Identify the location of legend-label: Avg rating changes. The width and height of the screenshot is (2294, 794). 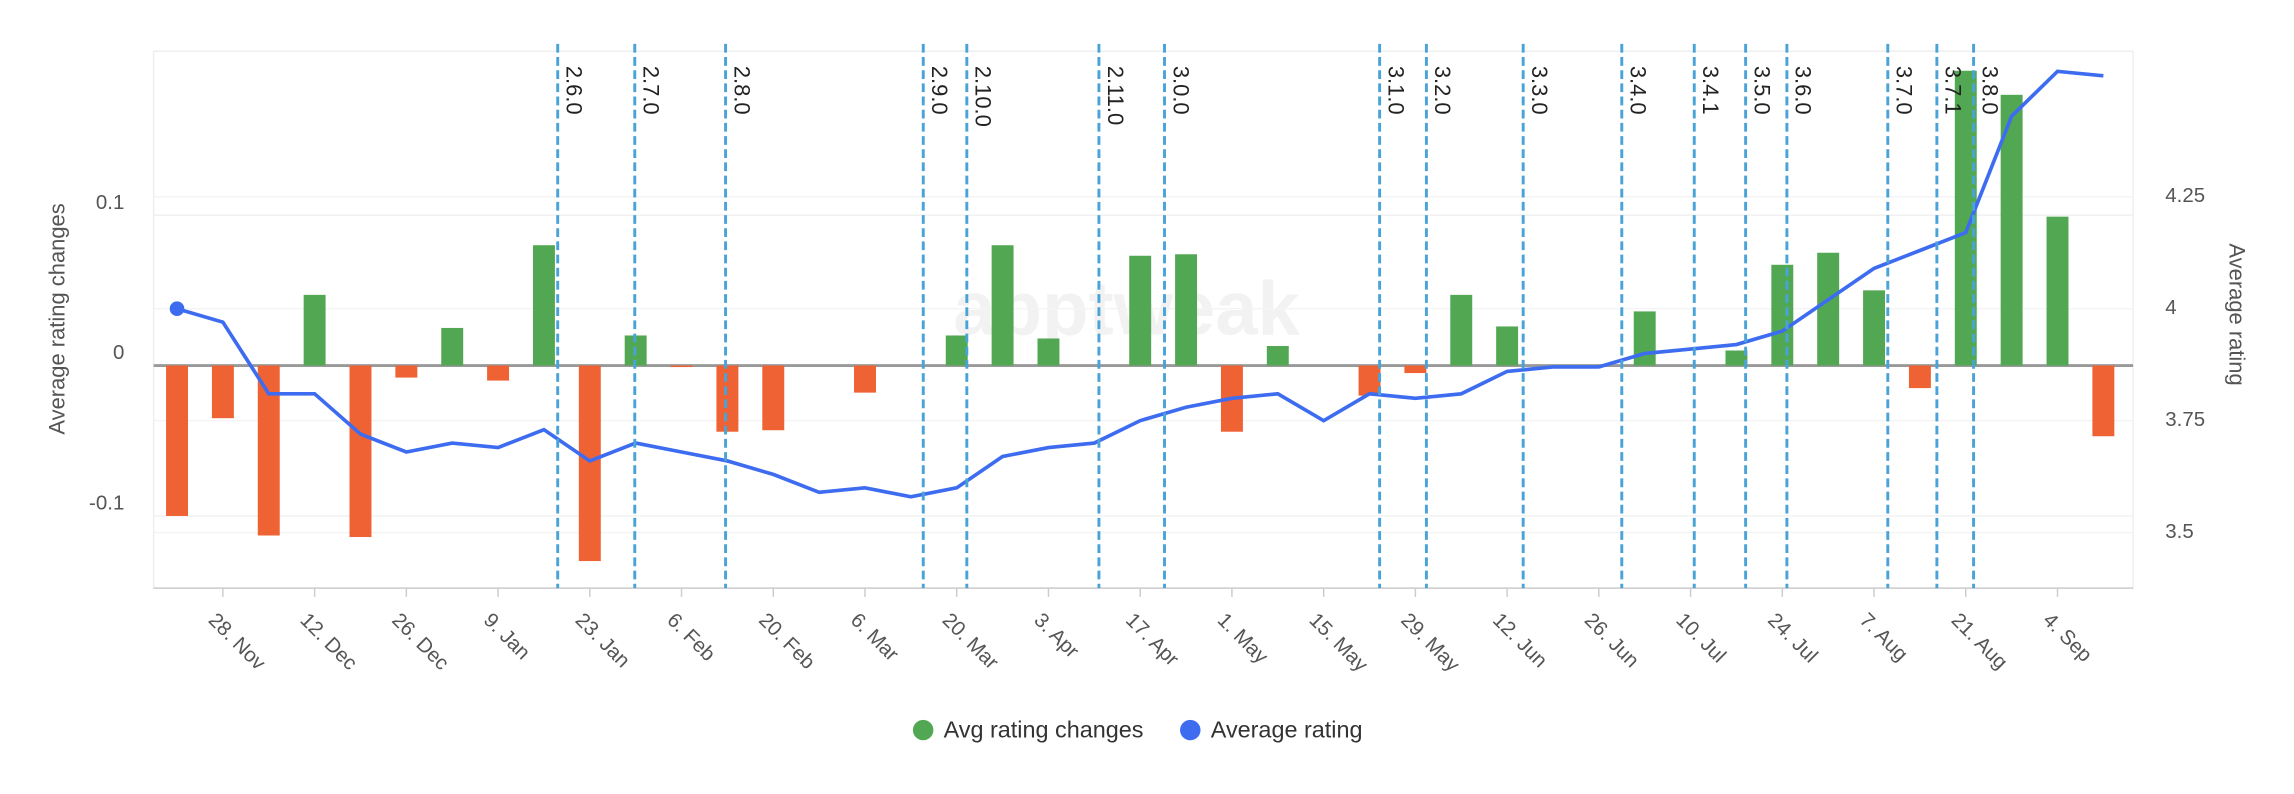
(1044, 730).